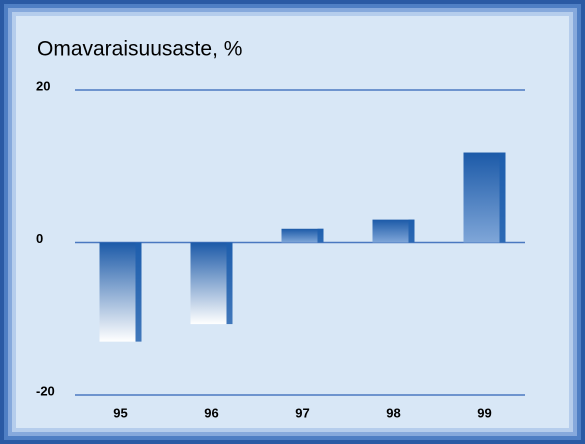 This screenshot has height=444, width=585. I want to click on x-tick-label: 95, so click(120, 412).